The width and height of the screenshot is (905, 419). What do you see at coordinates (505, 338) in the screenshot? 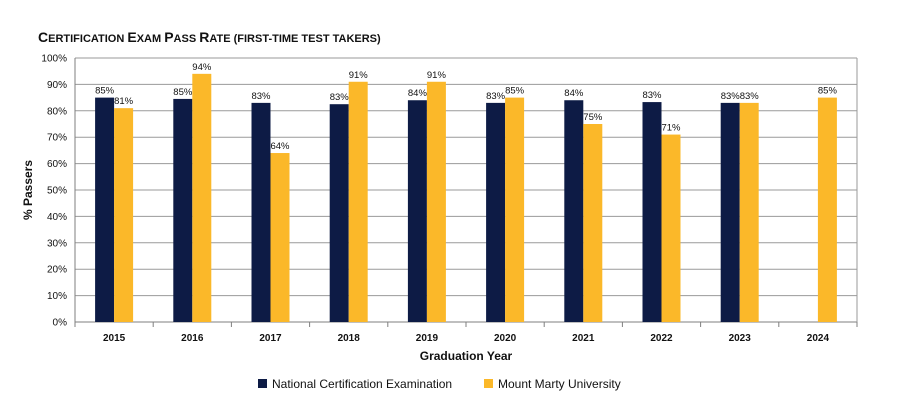
I see `x-category-label: 2020` at bounding box center [505, 338].